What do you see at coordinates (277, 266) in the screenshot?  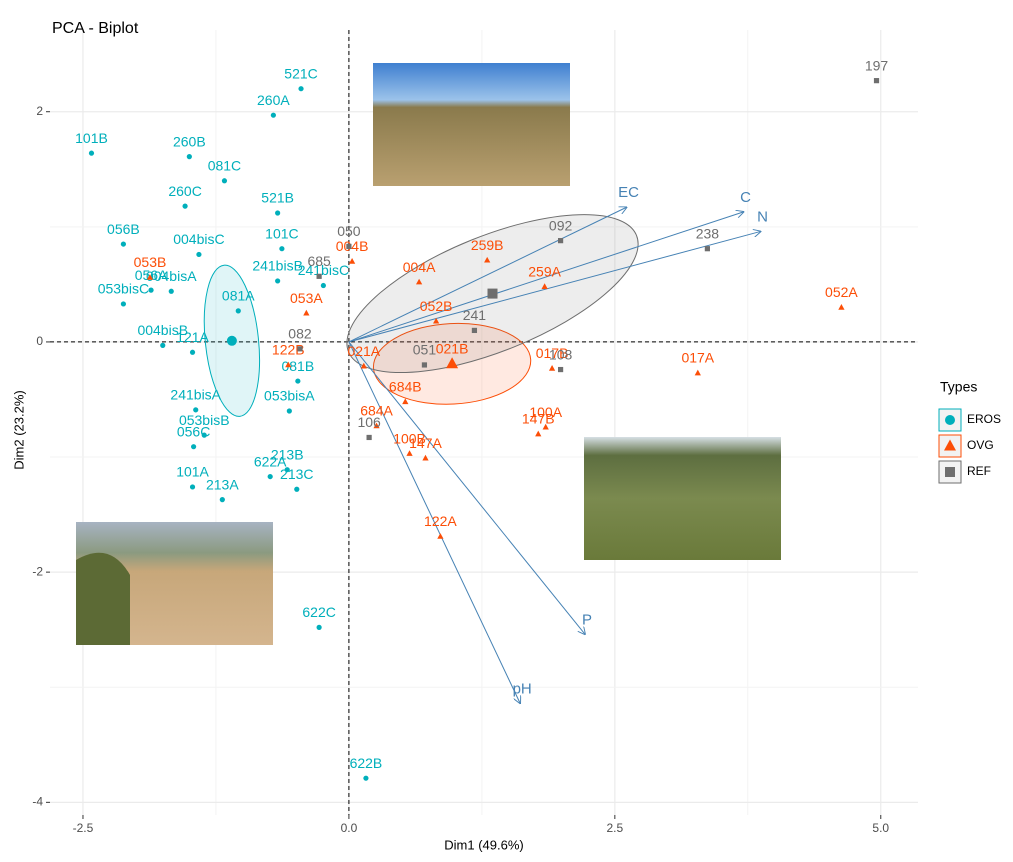 I see `point-label: 241bisB` at bounding box center [277, 266].